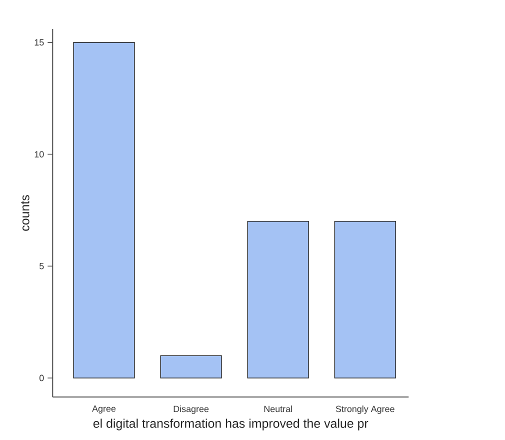 This screenshot has height=440, width=505. I want to click on x-tick-label: Strongly Agree, so click(365, 410).